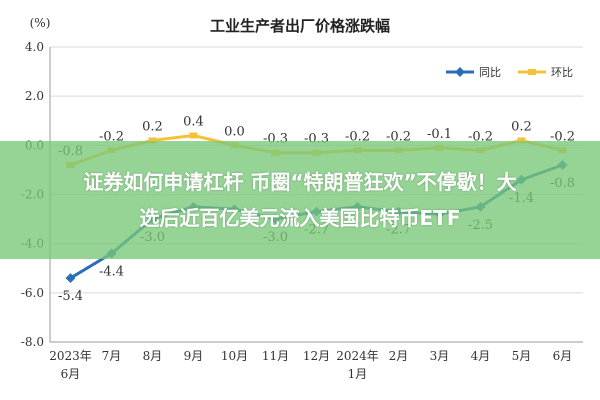  Describe the element at coordinates (34, 96) in the screenshot. I see `y-tick-label: 2.0` at that location.